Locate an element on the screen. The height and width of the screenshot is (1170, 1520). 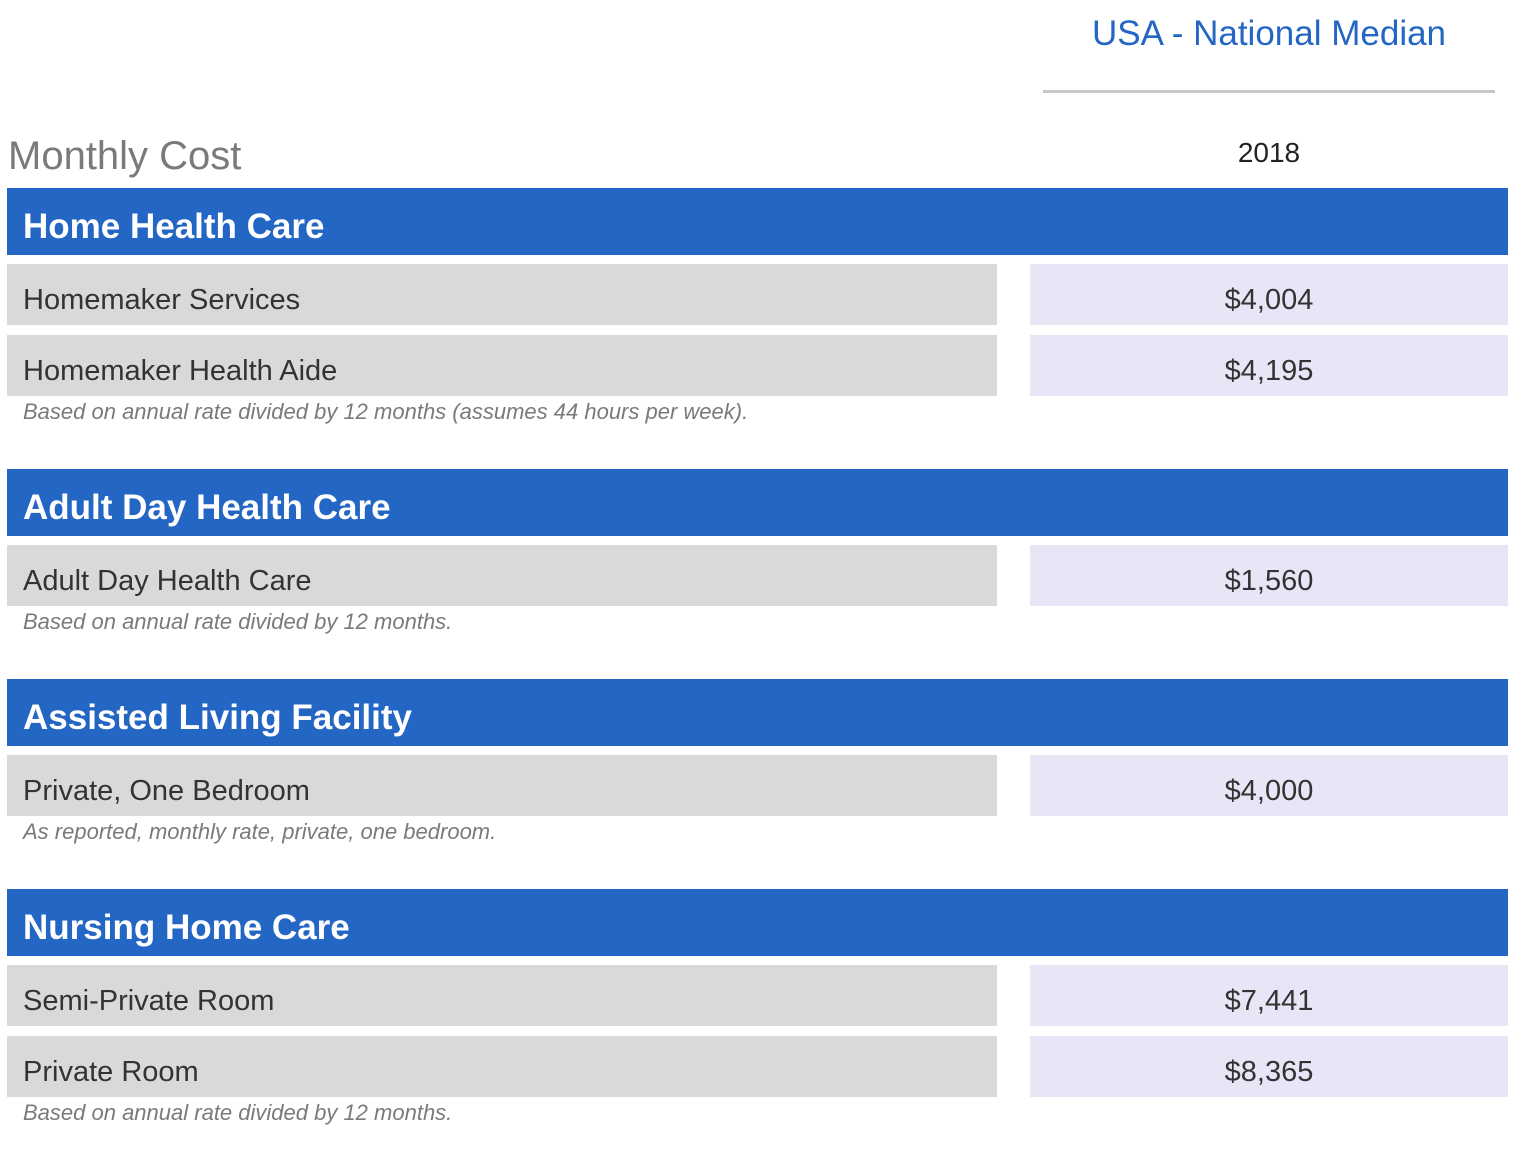
year-column-header: 2018 is located at coordinates (1269, 152).